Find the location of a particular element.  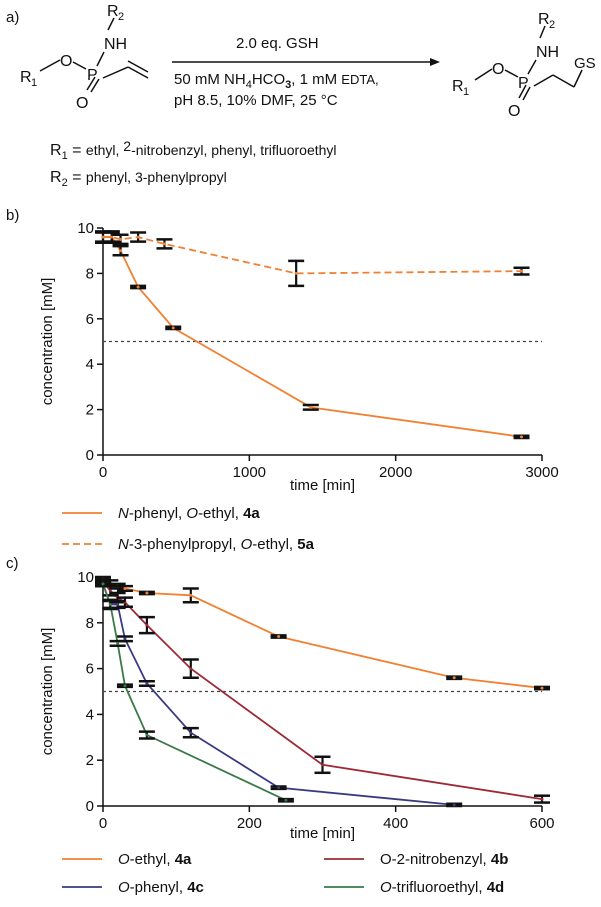

reactant-nh: NH is located at coordinates (115, 44).